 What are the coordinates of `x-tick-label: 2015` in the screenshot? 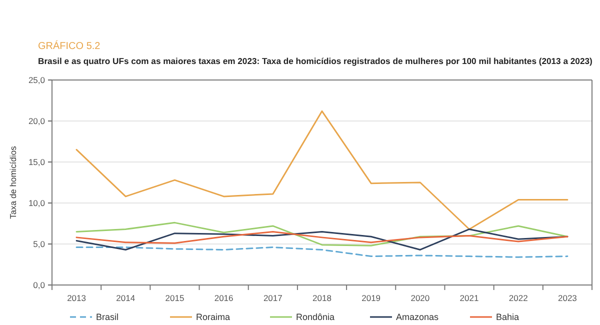 It's located at (174, 298).